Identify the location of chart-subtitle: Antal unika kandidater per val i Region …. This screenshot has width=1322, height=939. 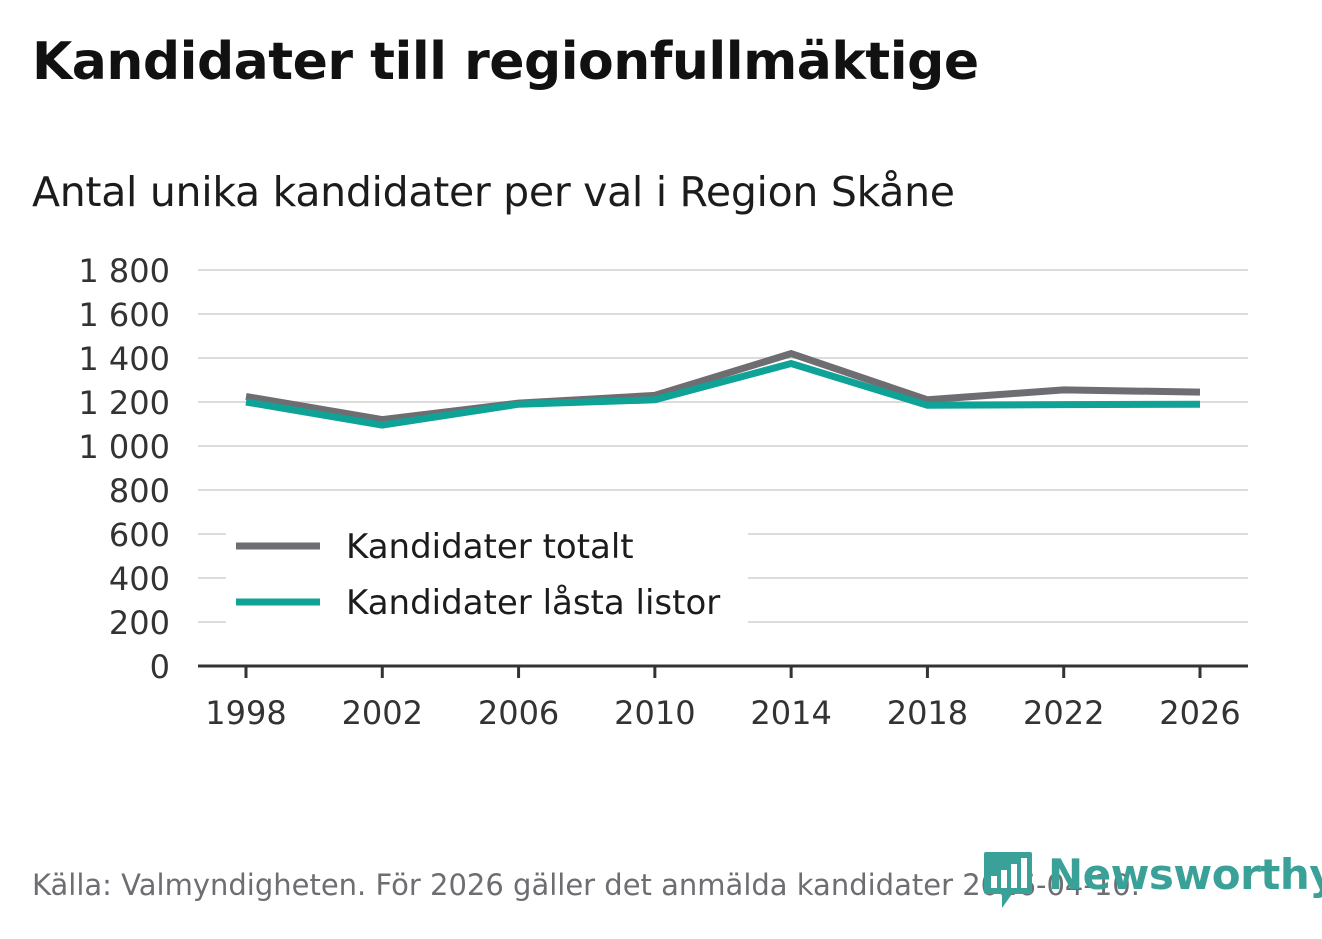
(493, 192).